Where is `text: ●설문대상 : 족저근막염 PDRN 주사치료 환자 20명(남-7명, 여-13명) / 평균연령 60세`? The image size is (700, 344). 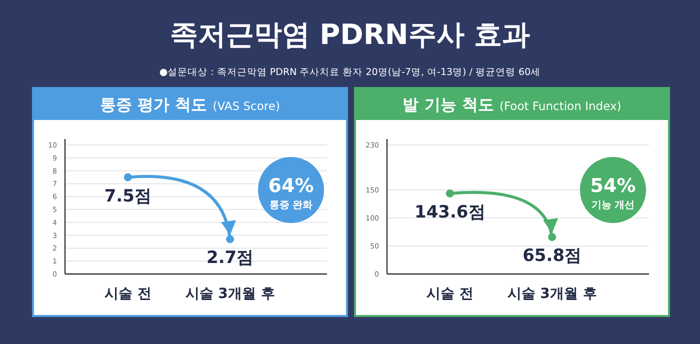
text: ●설문대상 : 족저근막염 PDRN 주사치료 환자 20명(남-7명, 여-13명) / 평균연령 60세 is located at coordinates (350, 72).